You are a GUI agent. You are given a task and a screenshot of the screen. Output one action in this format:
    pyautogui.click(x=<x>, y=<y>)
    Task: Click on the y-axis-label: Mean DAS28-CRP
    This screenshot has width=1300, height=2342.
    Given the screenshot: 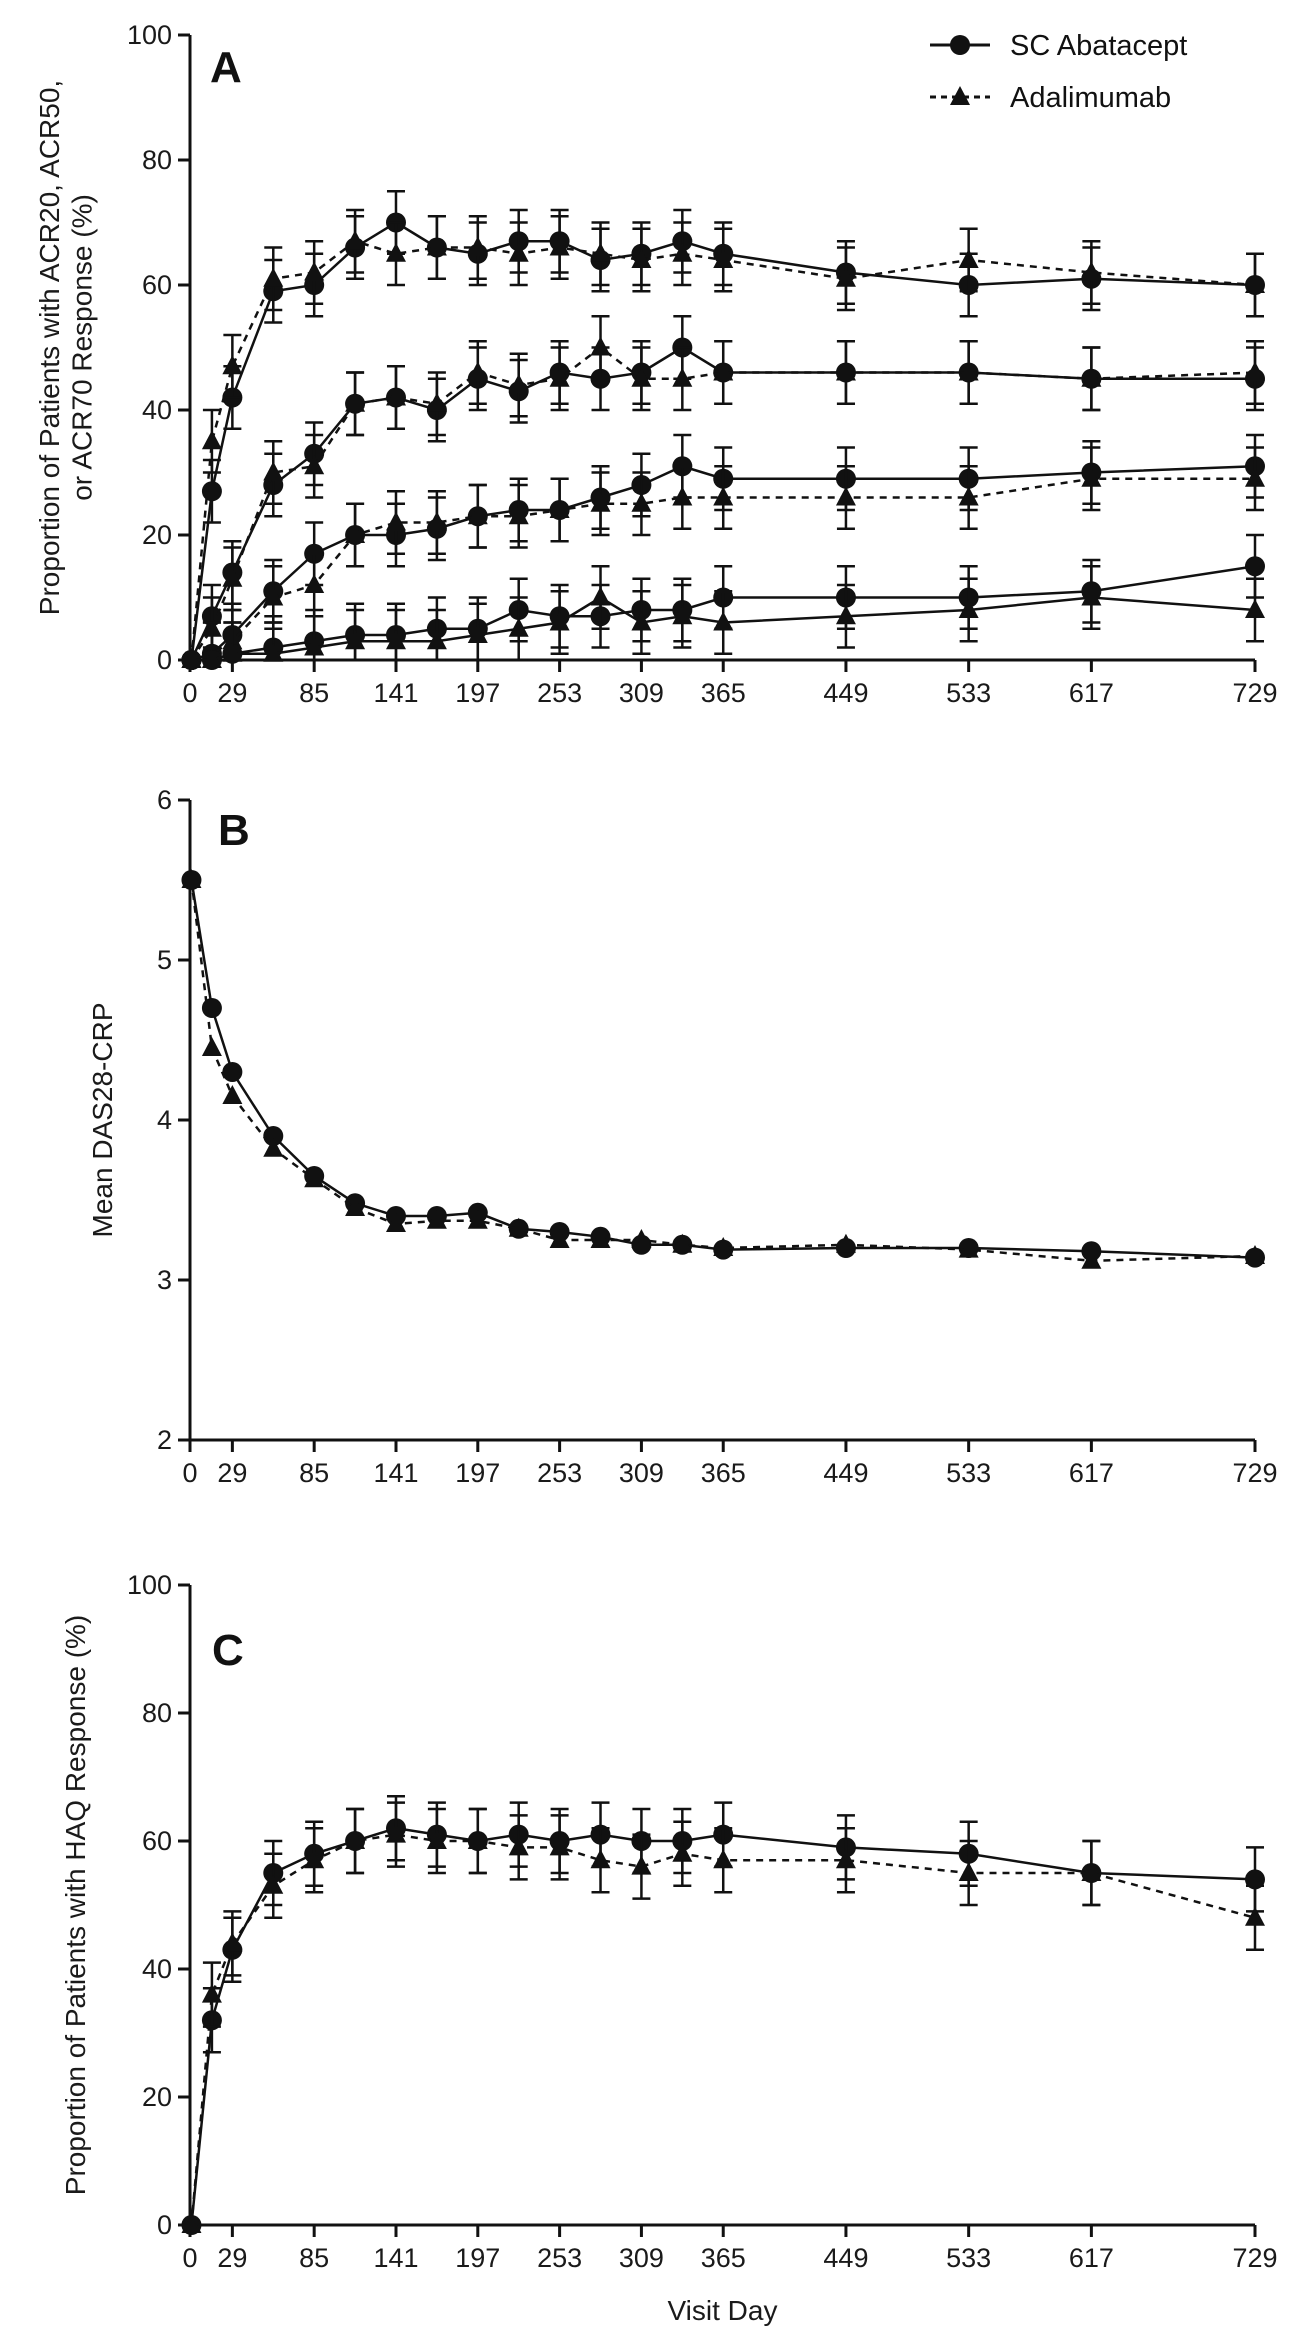 What is the action you would take?
    pyautogui.click(x=102, y=1120)
    